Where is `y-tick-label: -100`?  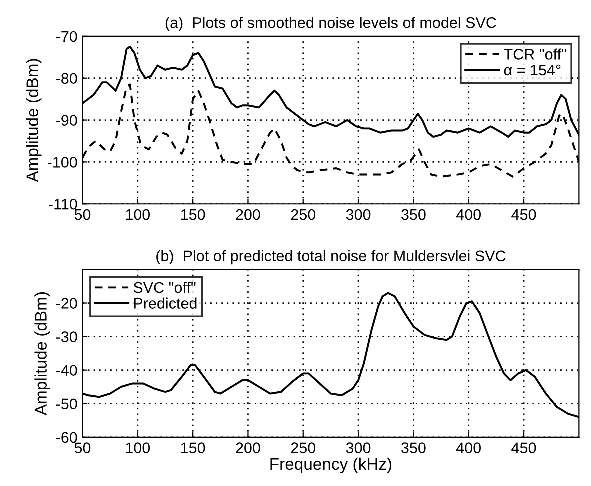
y-tick-label: -100 is located at coordinates (63, 162).